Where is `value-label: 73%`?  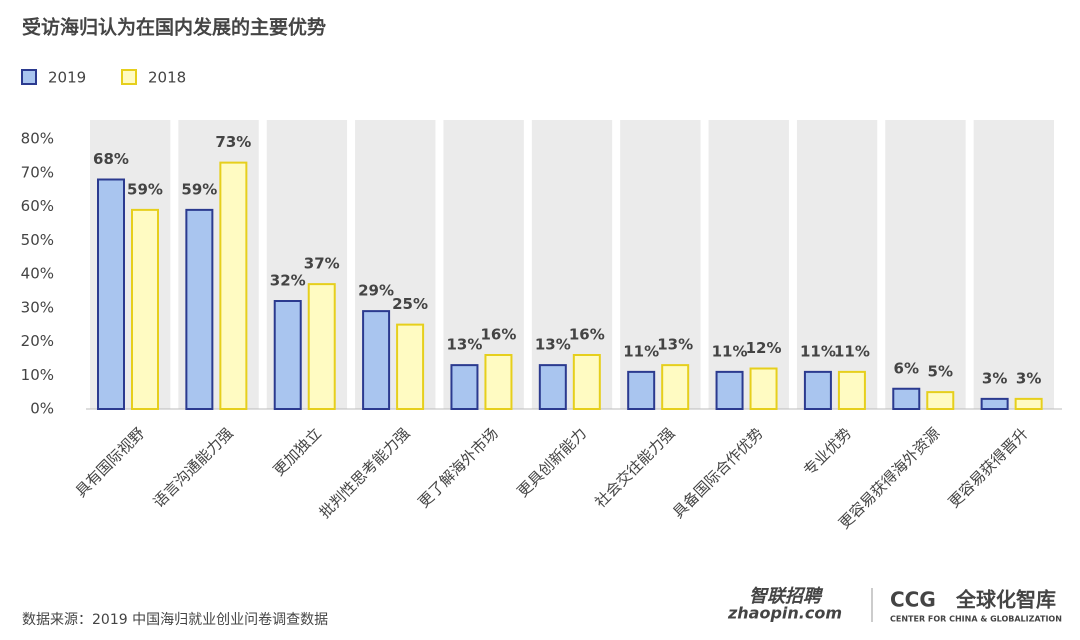
value-label: 73% is located at coordinates (233, 142).